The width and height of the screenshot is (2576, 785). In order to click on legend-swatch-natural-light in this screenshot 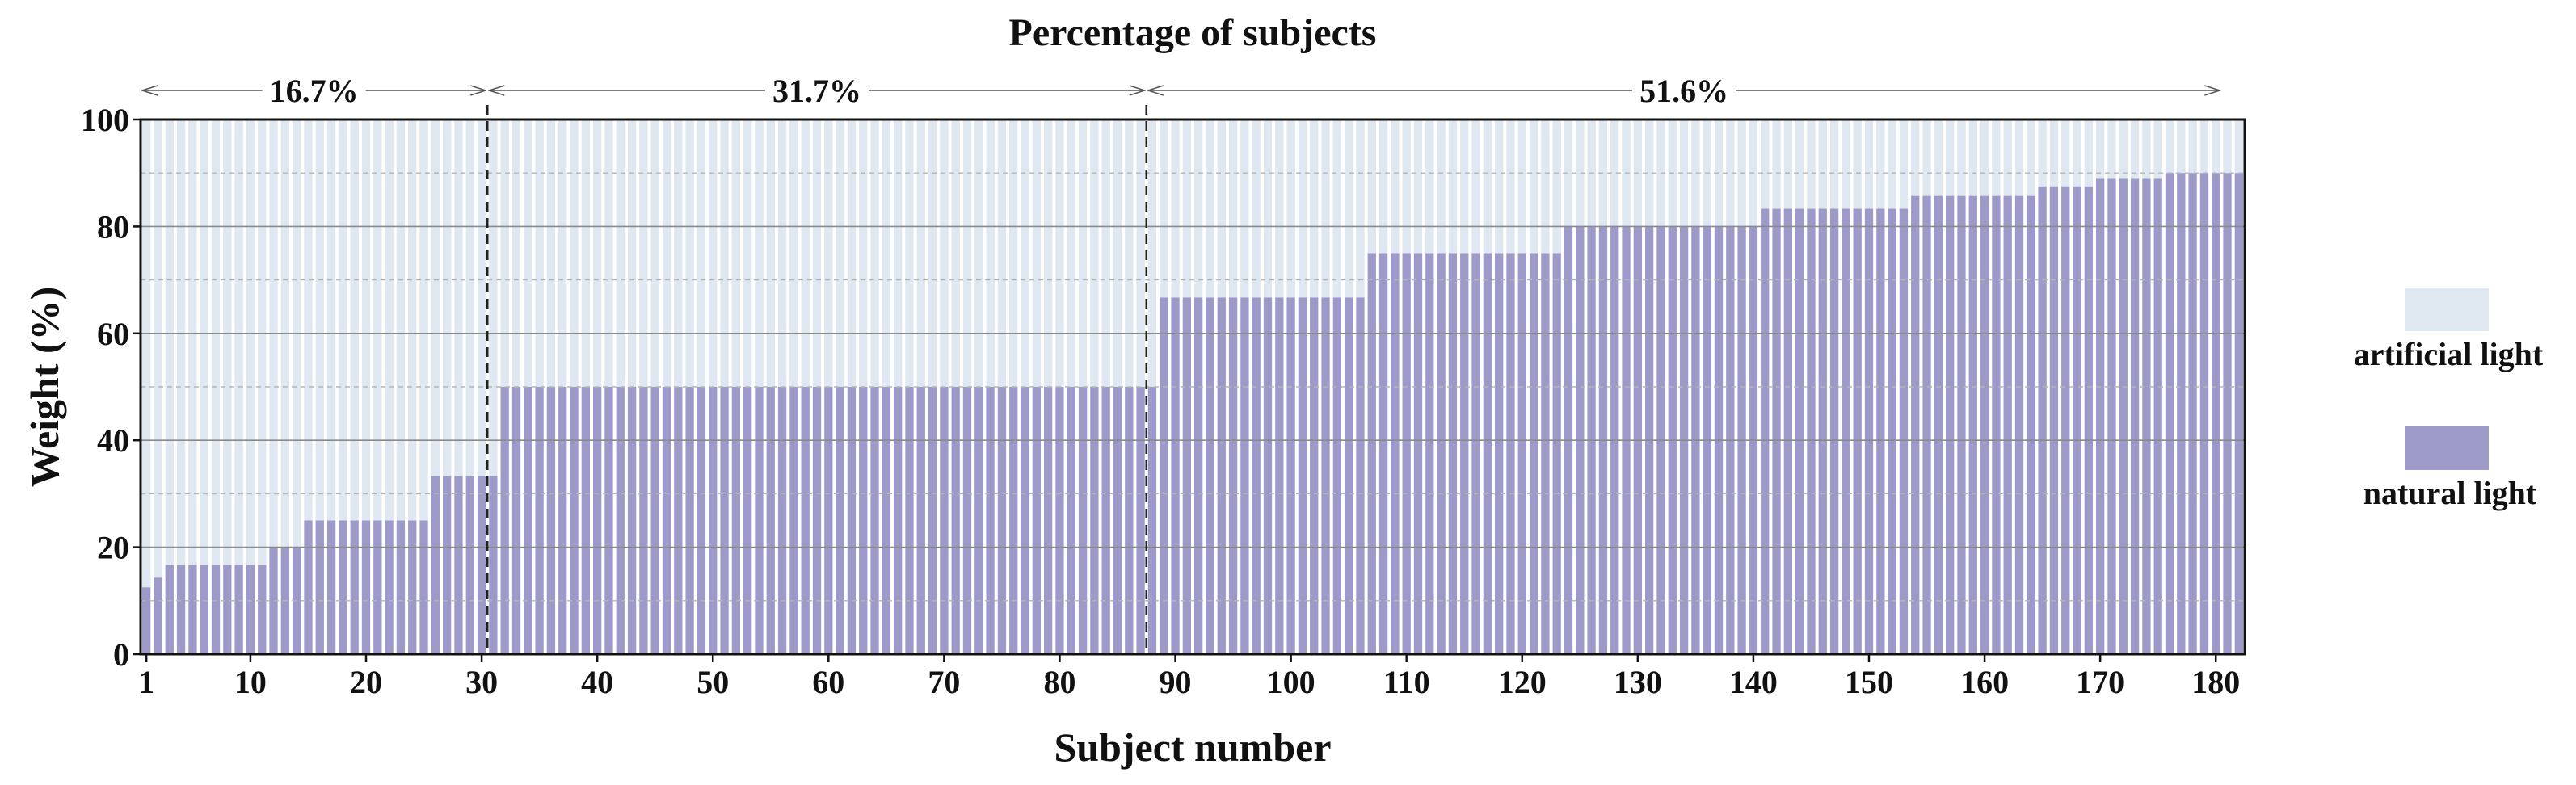, I will do `click(2447, 448)`.